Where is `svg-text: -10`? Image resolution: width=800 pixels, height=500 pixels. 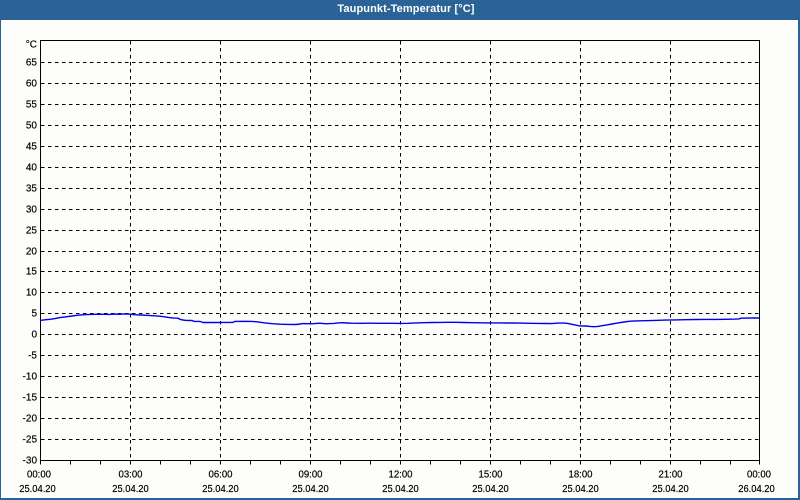 svg-text: -10 is located at coordinates (30, 377).